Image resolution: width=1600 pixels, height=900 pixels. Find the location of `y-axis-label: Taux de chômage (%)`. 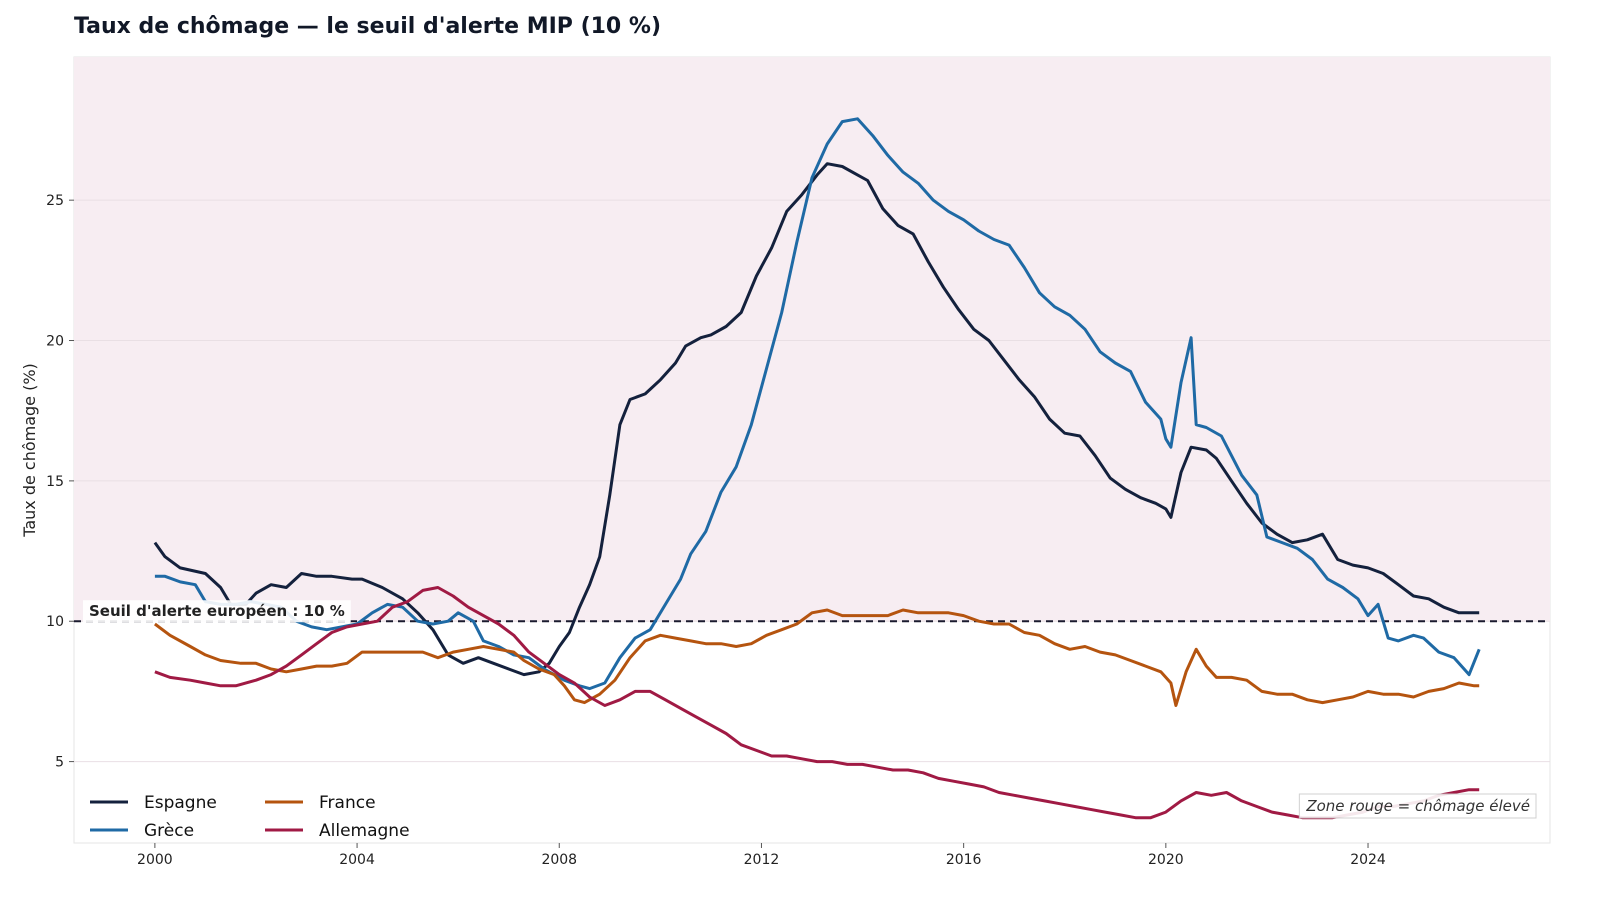

y-axis-label: Taux de chômage (%) is located at coordinates (29, 450).